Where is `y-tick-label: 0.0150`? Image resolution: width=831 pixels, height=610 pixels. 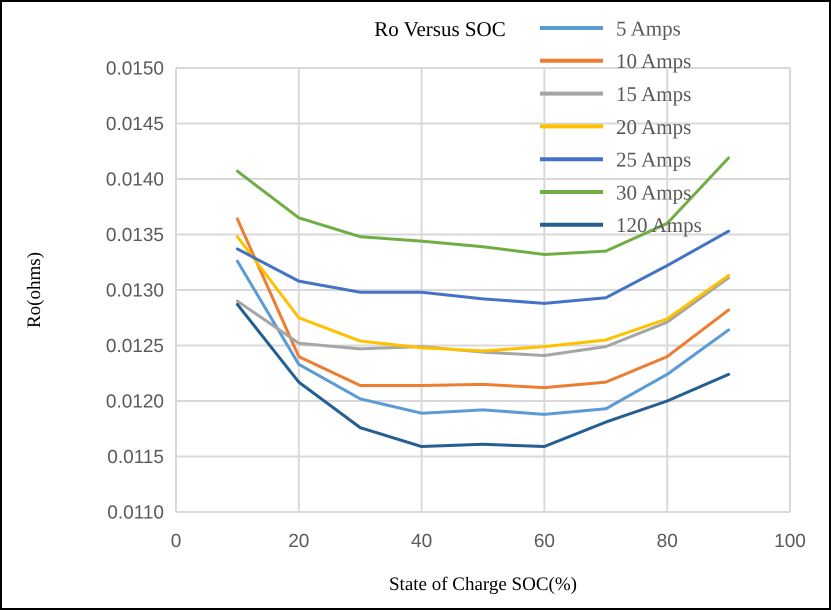
y-tick-label: 0.0150 is located at coordinates (135, 69).